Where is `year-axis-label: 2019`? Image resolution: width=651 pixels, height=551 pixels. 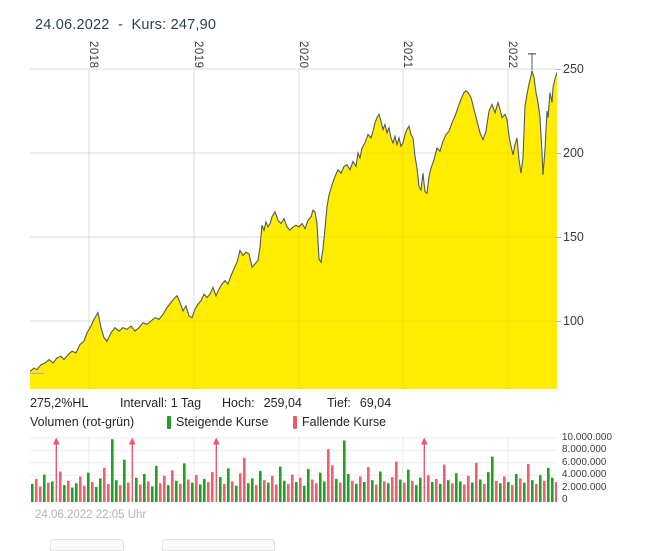
year-axis-label: 2019 is located at coordinates (198, 55).